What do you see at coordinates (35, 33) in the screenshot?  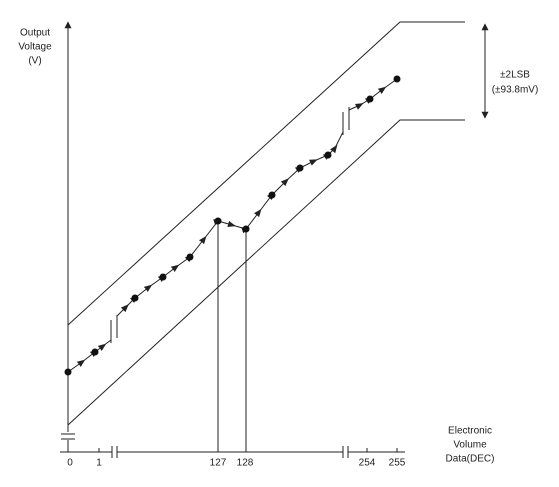 I see `y-axis-label: Output` at bounding box center [35, 33].